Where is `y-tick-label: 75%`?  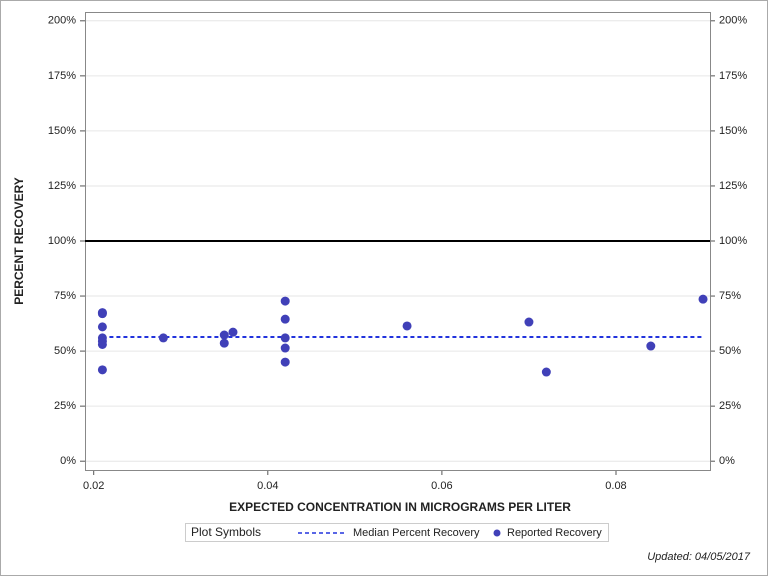
y-tick-label: 75% is located at coordinates (65, 296).